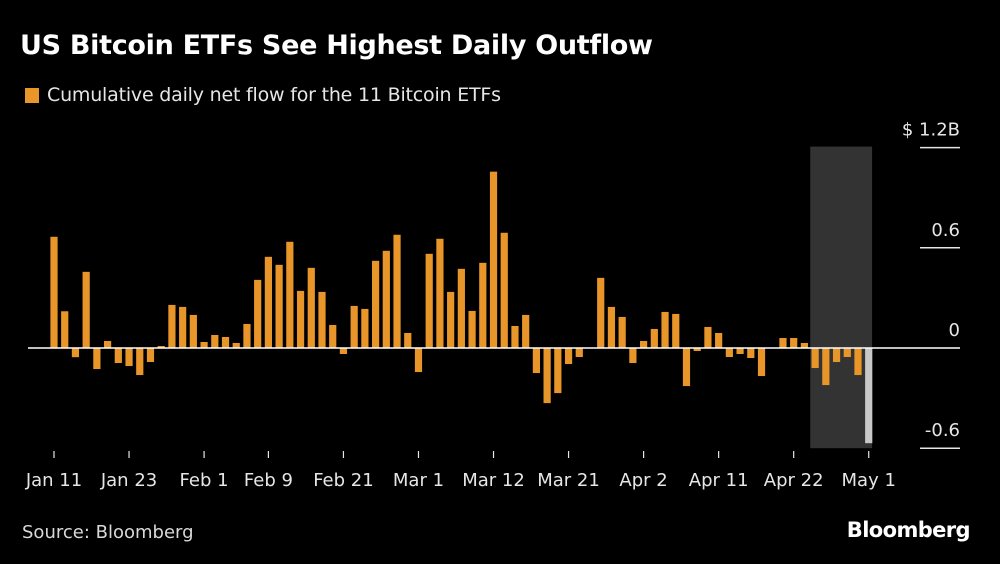  What do you see at coordinates (931, 284) in the screenshot?
I see `y-axis-ticks: $ 1.2B 0.6 0 -0.6` at bounding box center [931, 284].